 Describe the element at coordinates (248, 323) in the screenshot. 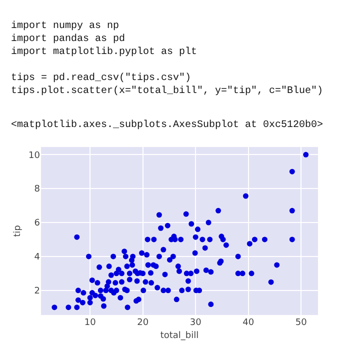

I see `x-tick-label: 40` at that location.